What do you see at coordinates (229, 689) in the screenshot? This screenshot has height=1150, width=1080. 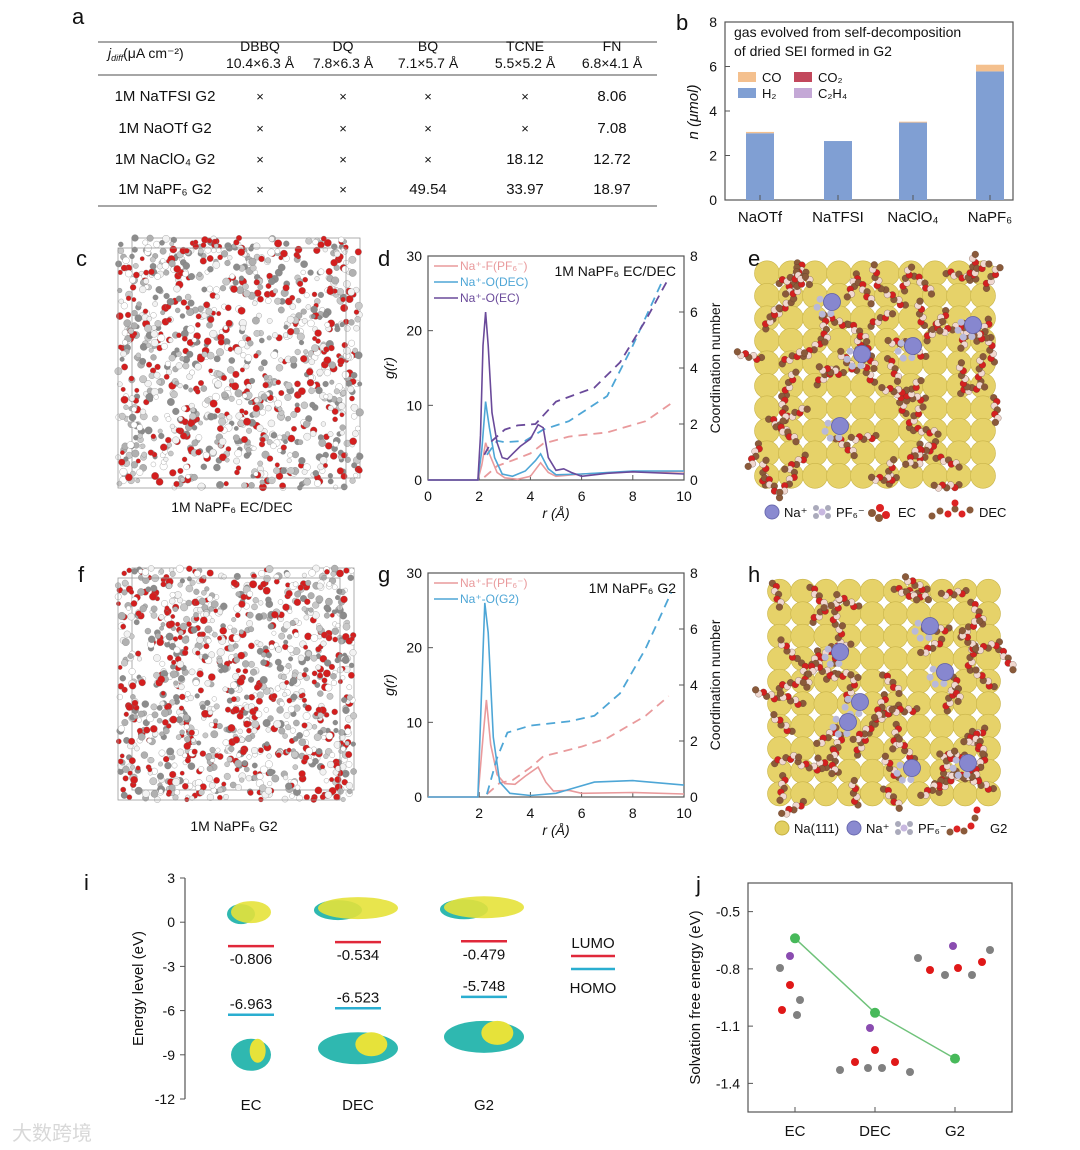 I see `box-edge-front` at bounding box center [229, 689].